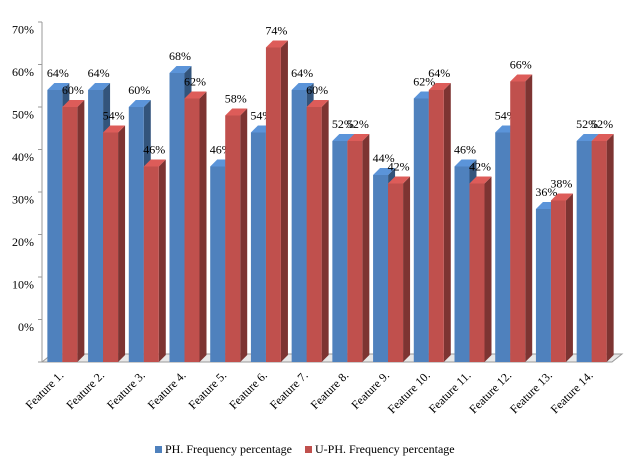 The width and height of the screenshot is (630, 467). I want to click on y-tick-label: 60%, so click(23, 72).